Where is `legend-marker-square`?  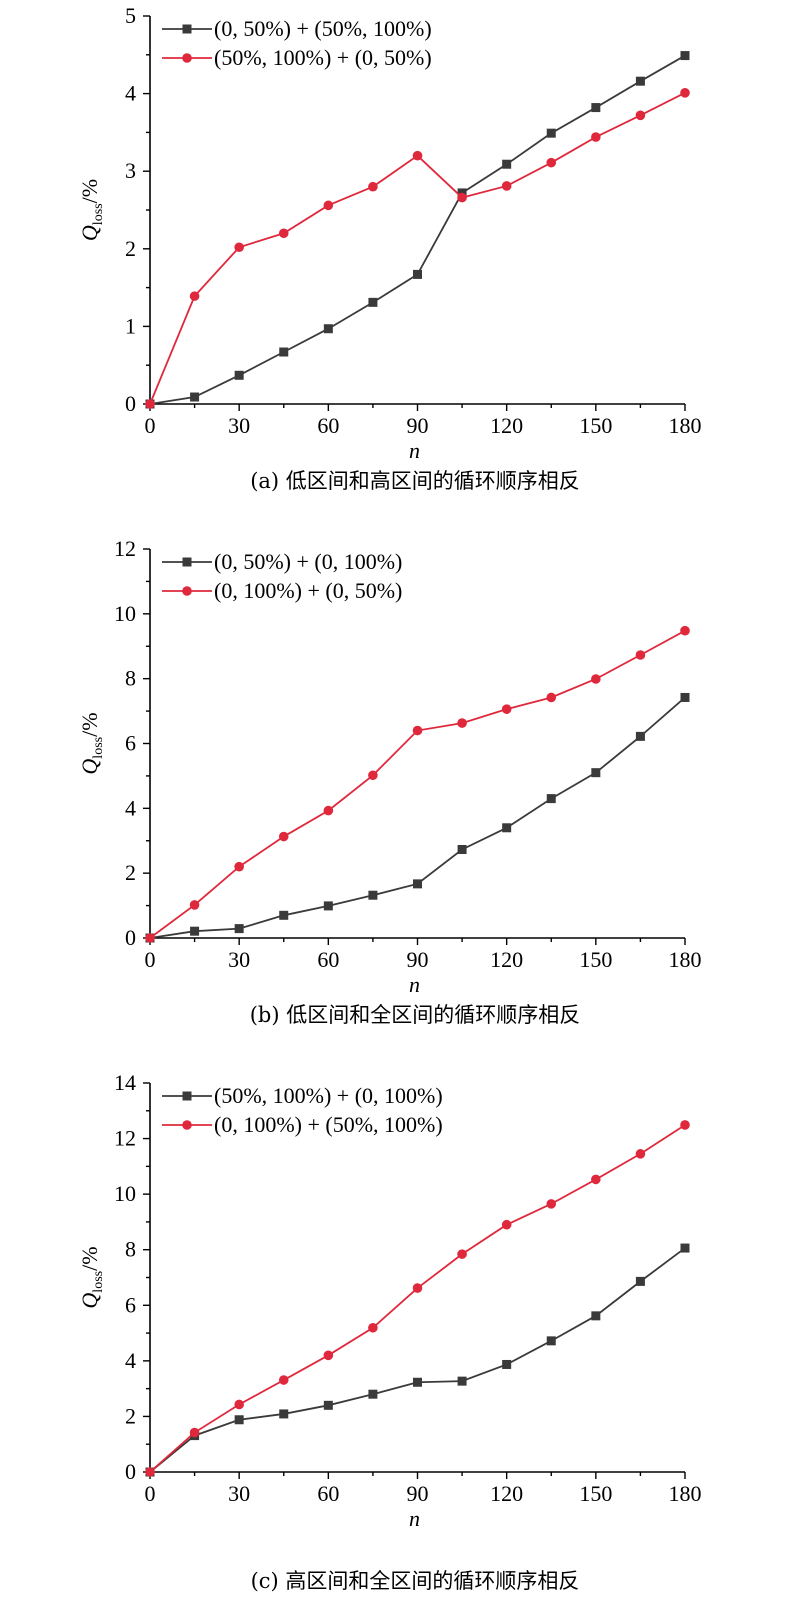
legend-marker-square is located at coordinates (187, 29).